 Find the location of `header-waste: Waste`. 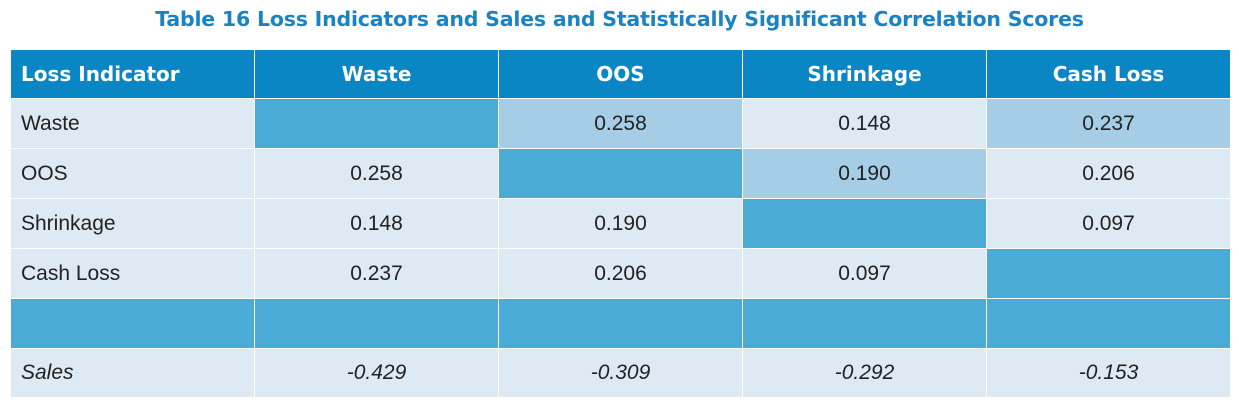

header-waste: Waste is located at coordinates (376, 74).